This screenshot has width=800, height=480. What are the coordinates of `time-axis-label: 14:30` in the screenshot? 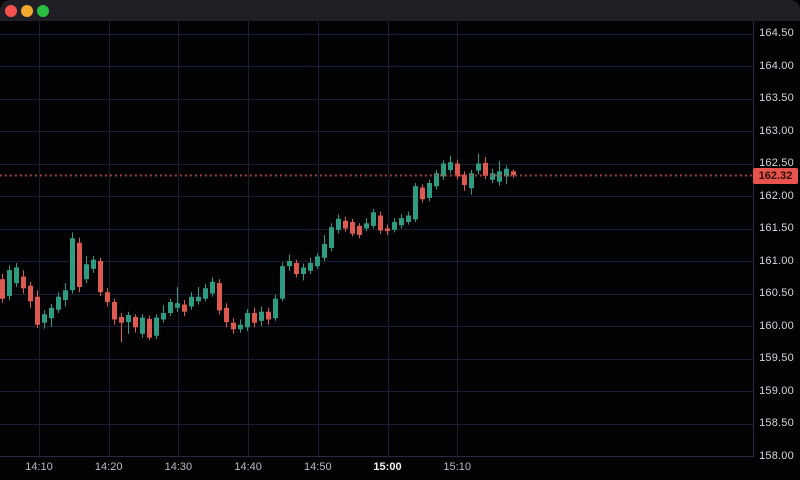 It's located at (178, 467).